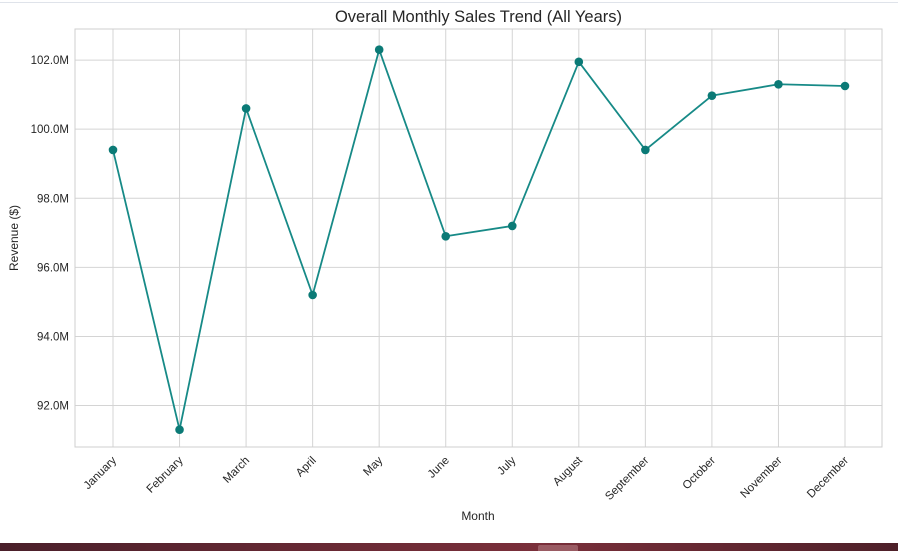  I want to click on x-tick-label: December, so click(828, 478).